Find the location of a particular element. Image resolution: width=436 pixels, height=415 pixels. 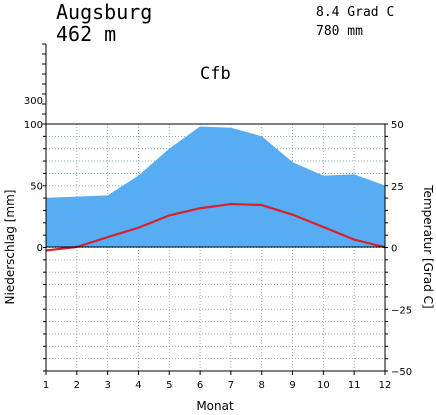

x-tick-label: 7 is located at coordinates (231, 385).